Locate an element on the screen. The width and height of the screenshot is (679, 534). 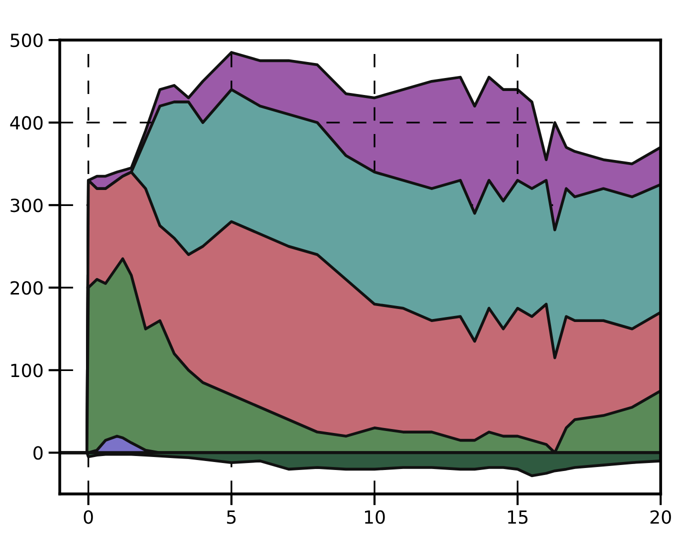
x-tick-label: 0 is located at coordinates (88, 517).